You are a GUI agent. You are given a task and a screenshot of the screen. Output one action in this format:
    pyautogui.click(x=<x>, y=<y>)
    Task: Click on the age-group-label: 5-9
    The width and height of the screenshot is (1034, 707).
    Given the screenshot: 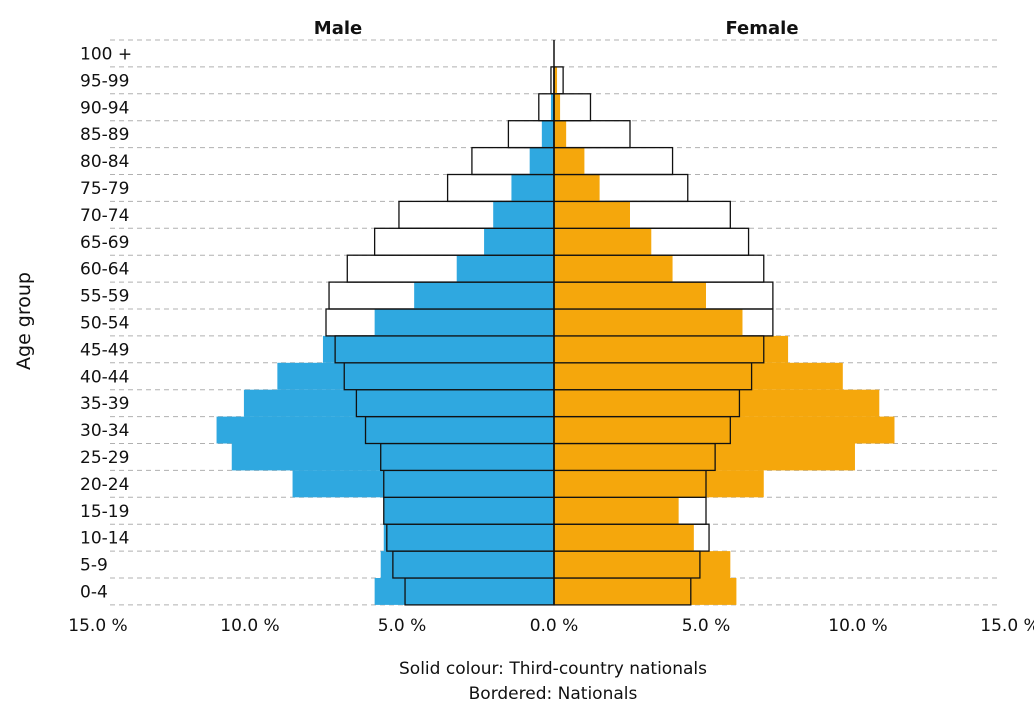 What is the action you would take?
    pyautogui.click(x=94, y=566)
    